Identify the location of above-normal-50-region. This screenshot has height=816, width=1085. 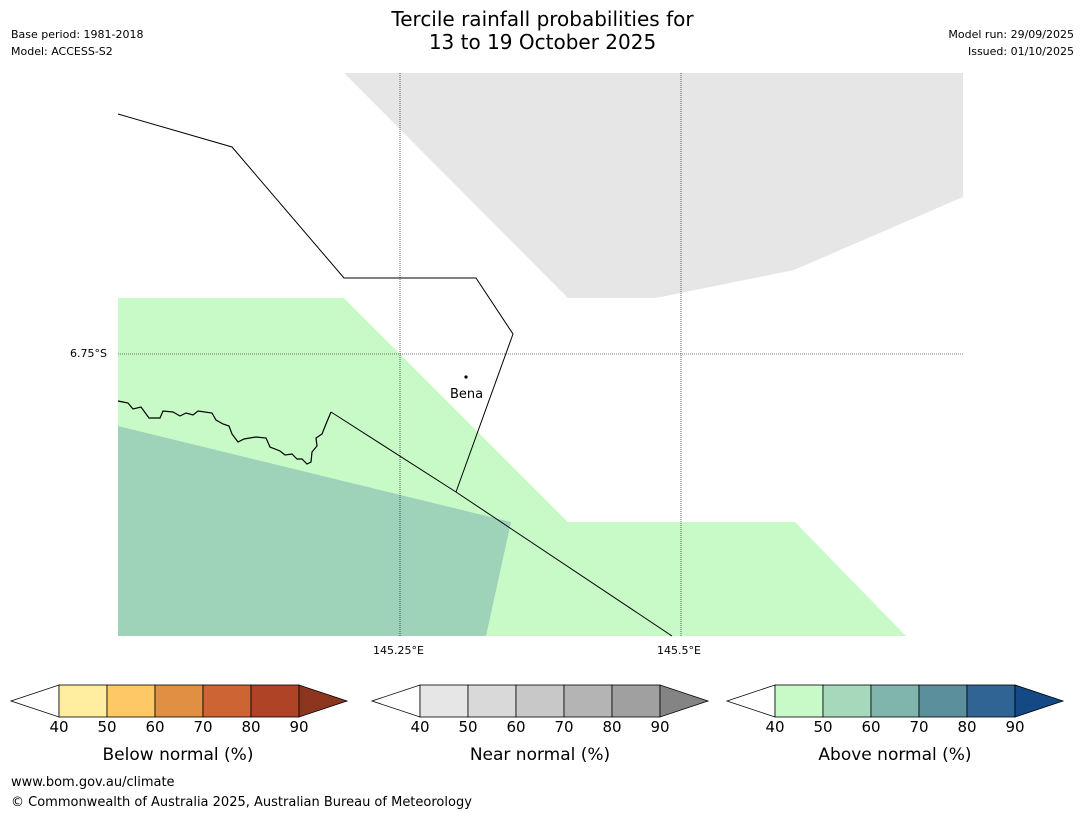
(314, 531).